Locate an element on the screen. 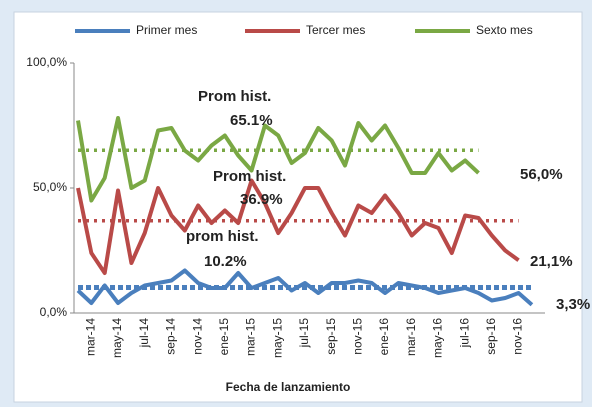 Image resolution: width=592 pixels, height=407 pixels. x-tick-label: sep-16 is located at coordinates (491, 336).